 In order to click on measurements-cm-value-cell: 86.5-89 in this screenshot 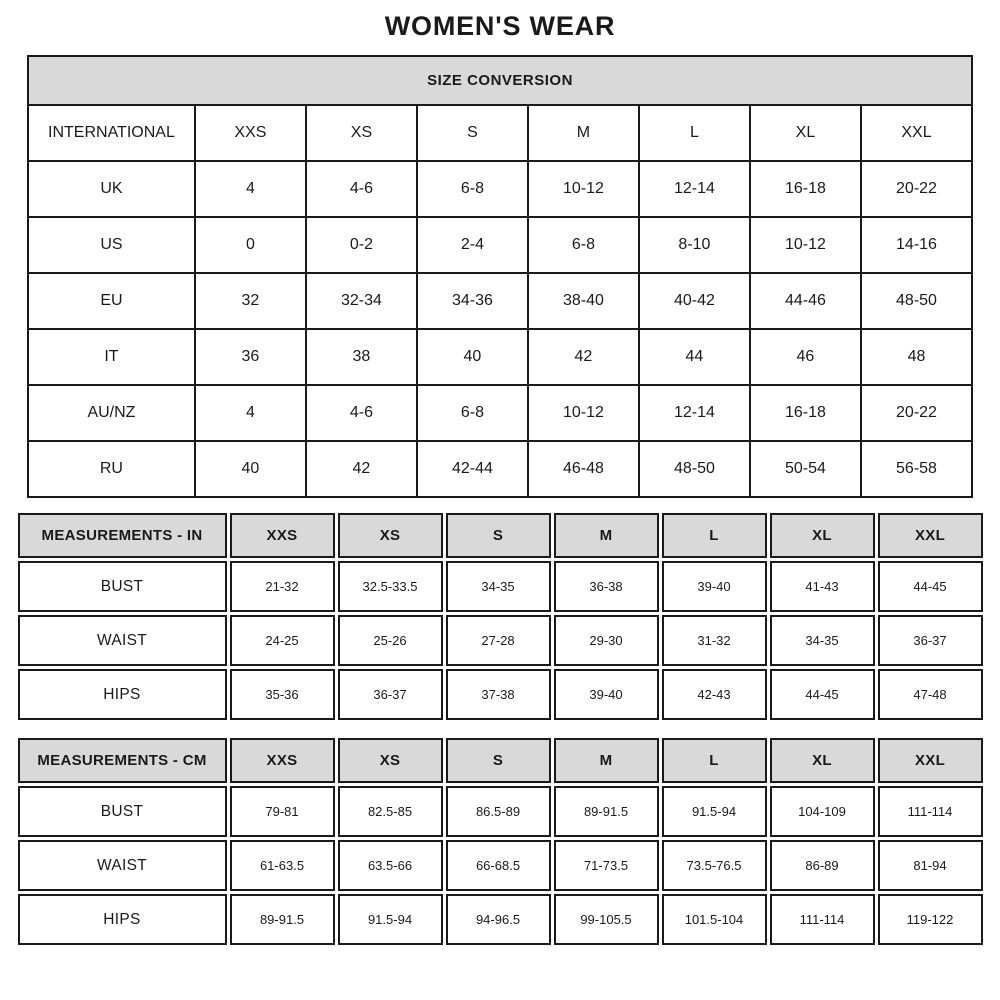, I will do `click(498, 811)`.